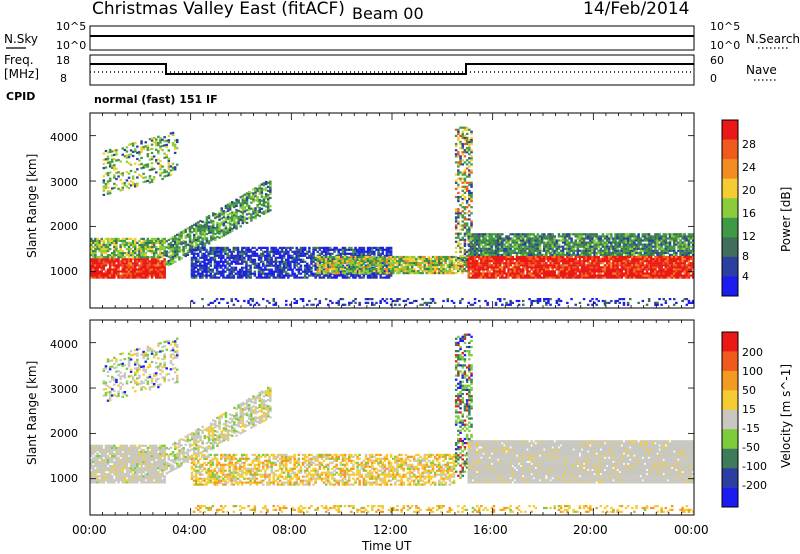 This screenshot has width=800, height=554. Describe the element at coordinates (713, 78) in the screenshot. I see `nave-tick-bottom: 0` at that location.